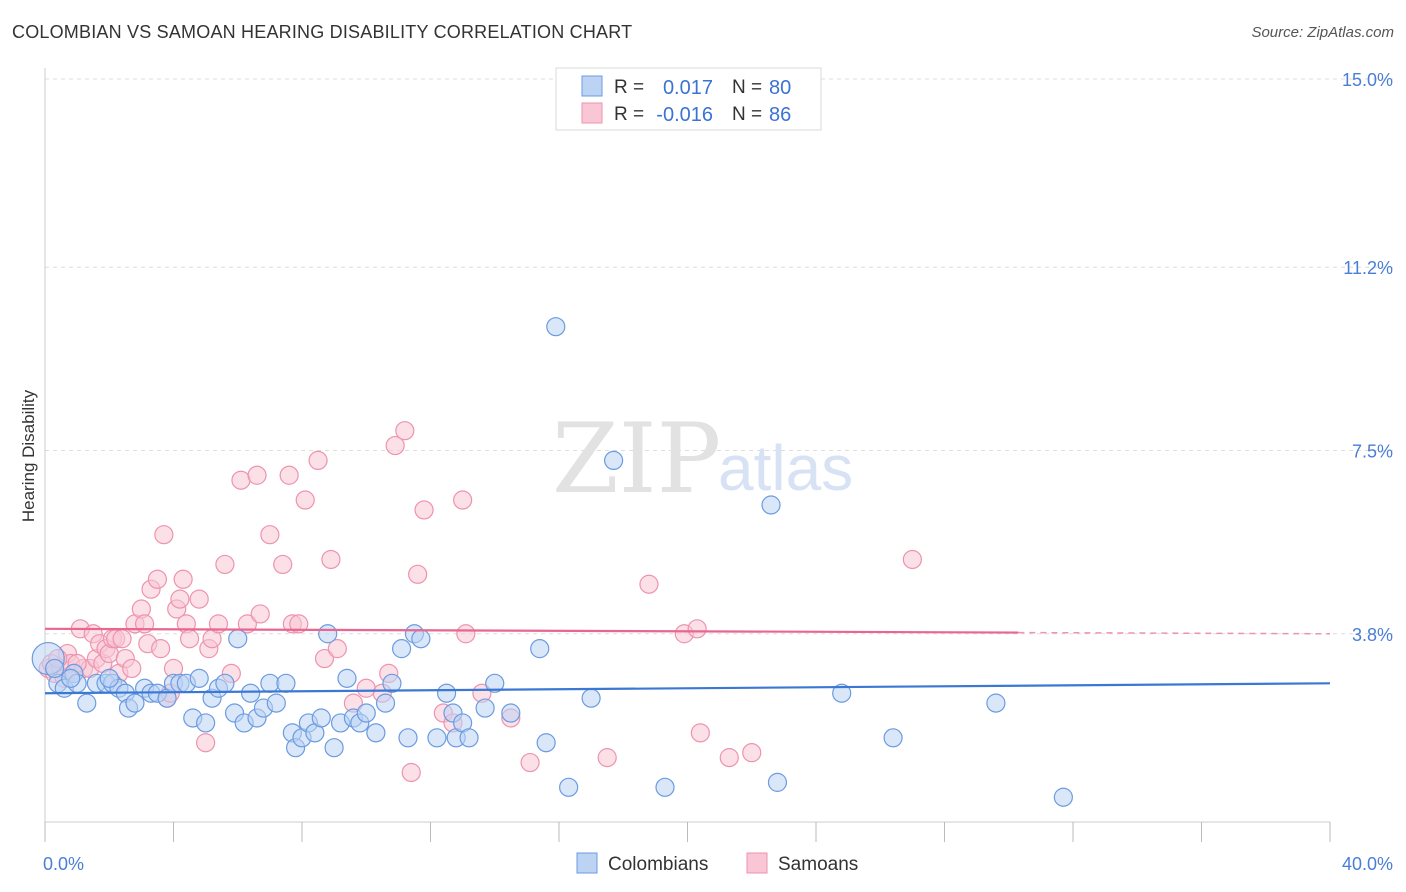 This screenshot has height=892, width=1406. Describe the element at coordinates (687, 661) in the screenshot. I see `trend-lines` at that location.